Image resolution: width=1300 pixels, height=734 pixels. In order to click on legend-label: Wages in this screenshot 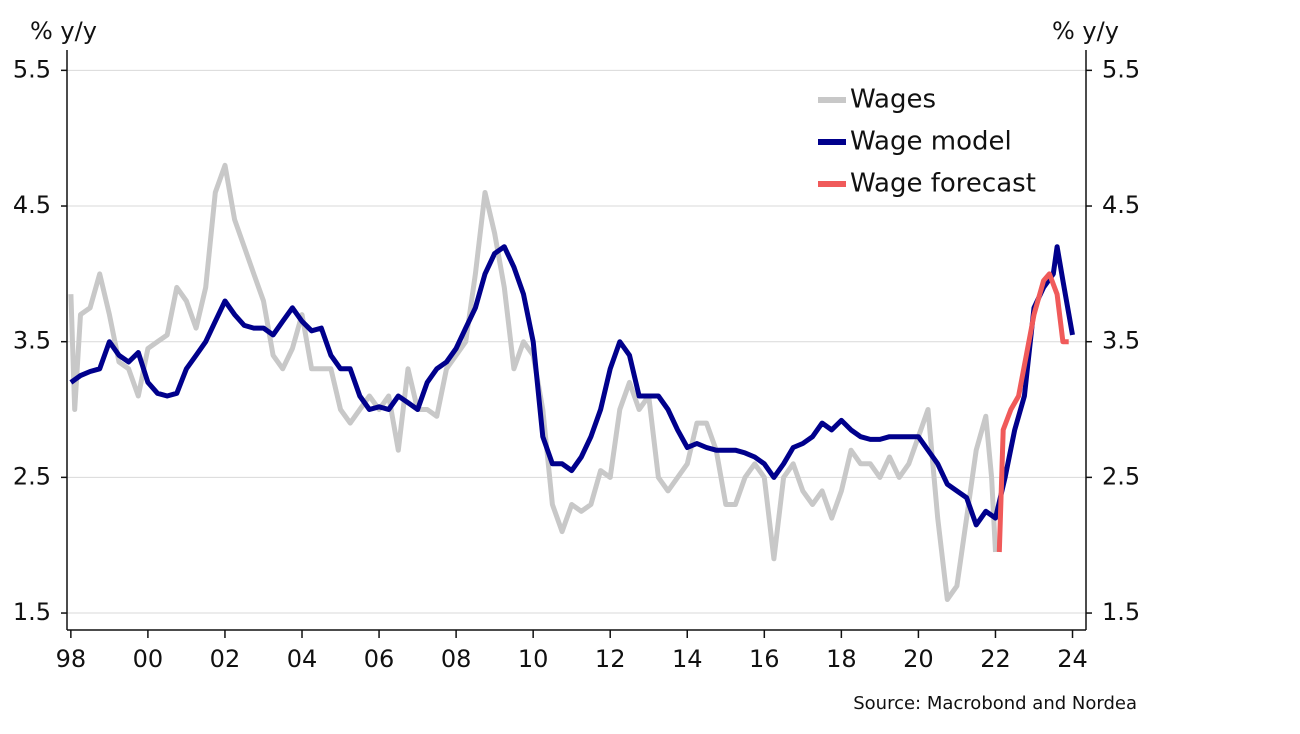, I will do `click(893, 100)`.